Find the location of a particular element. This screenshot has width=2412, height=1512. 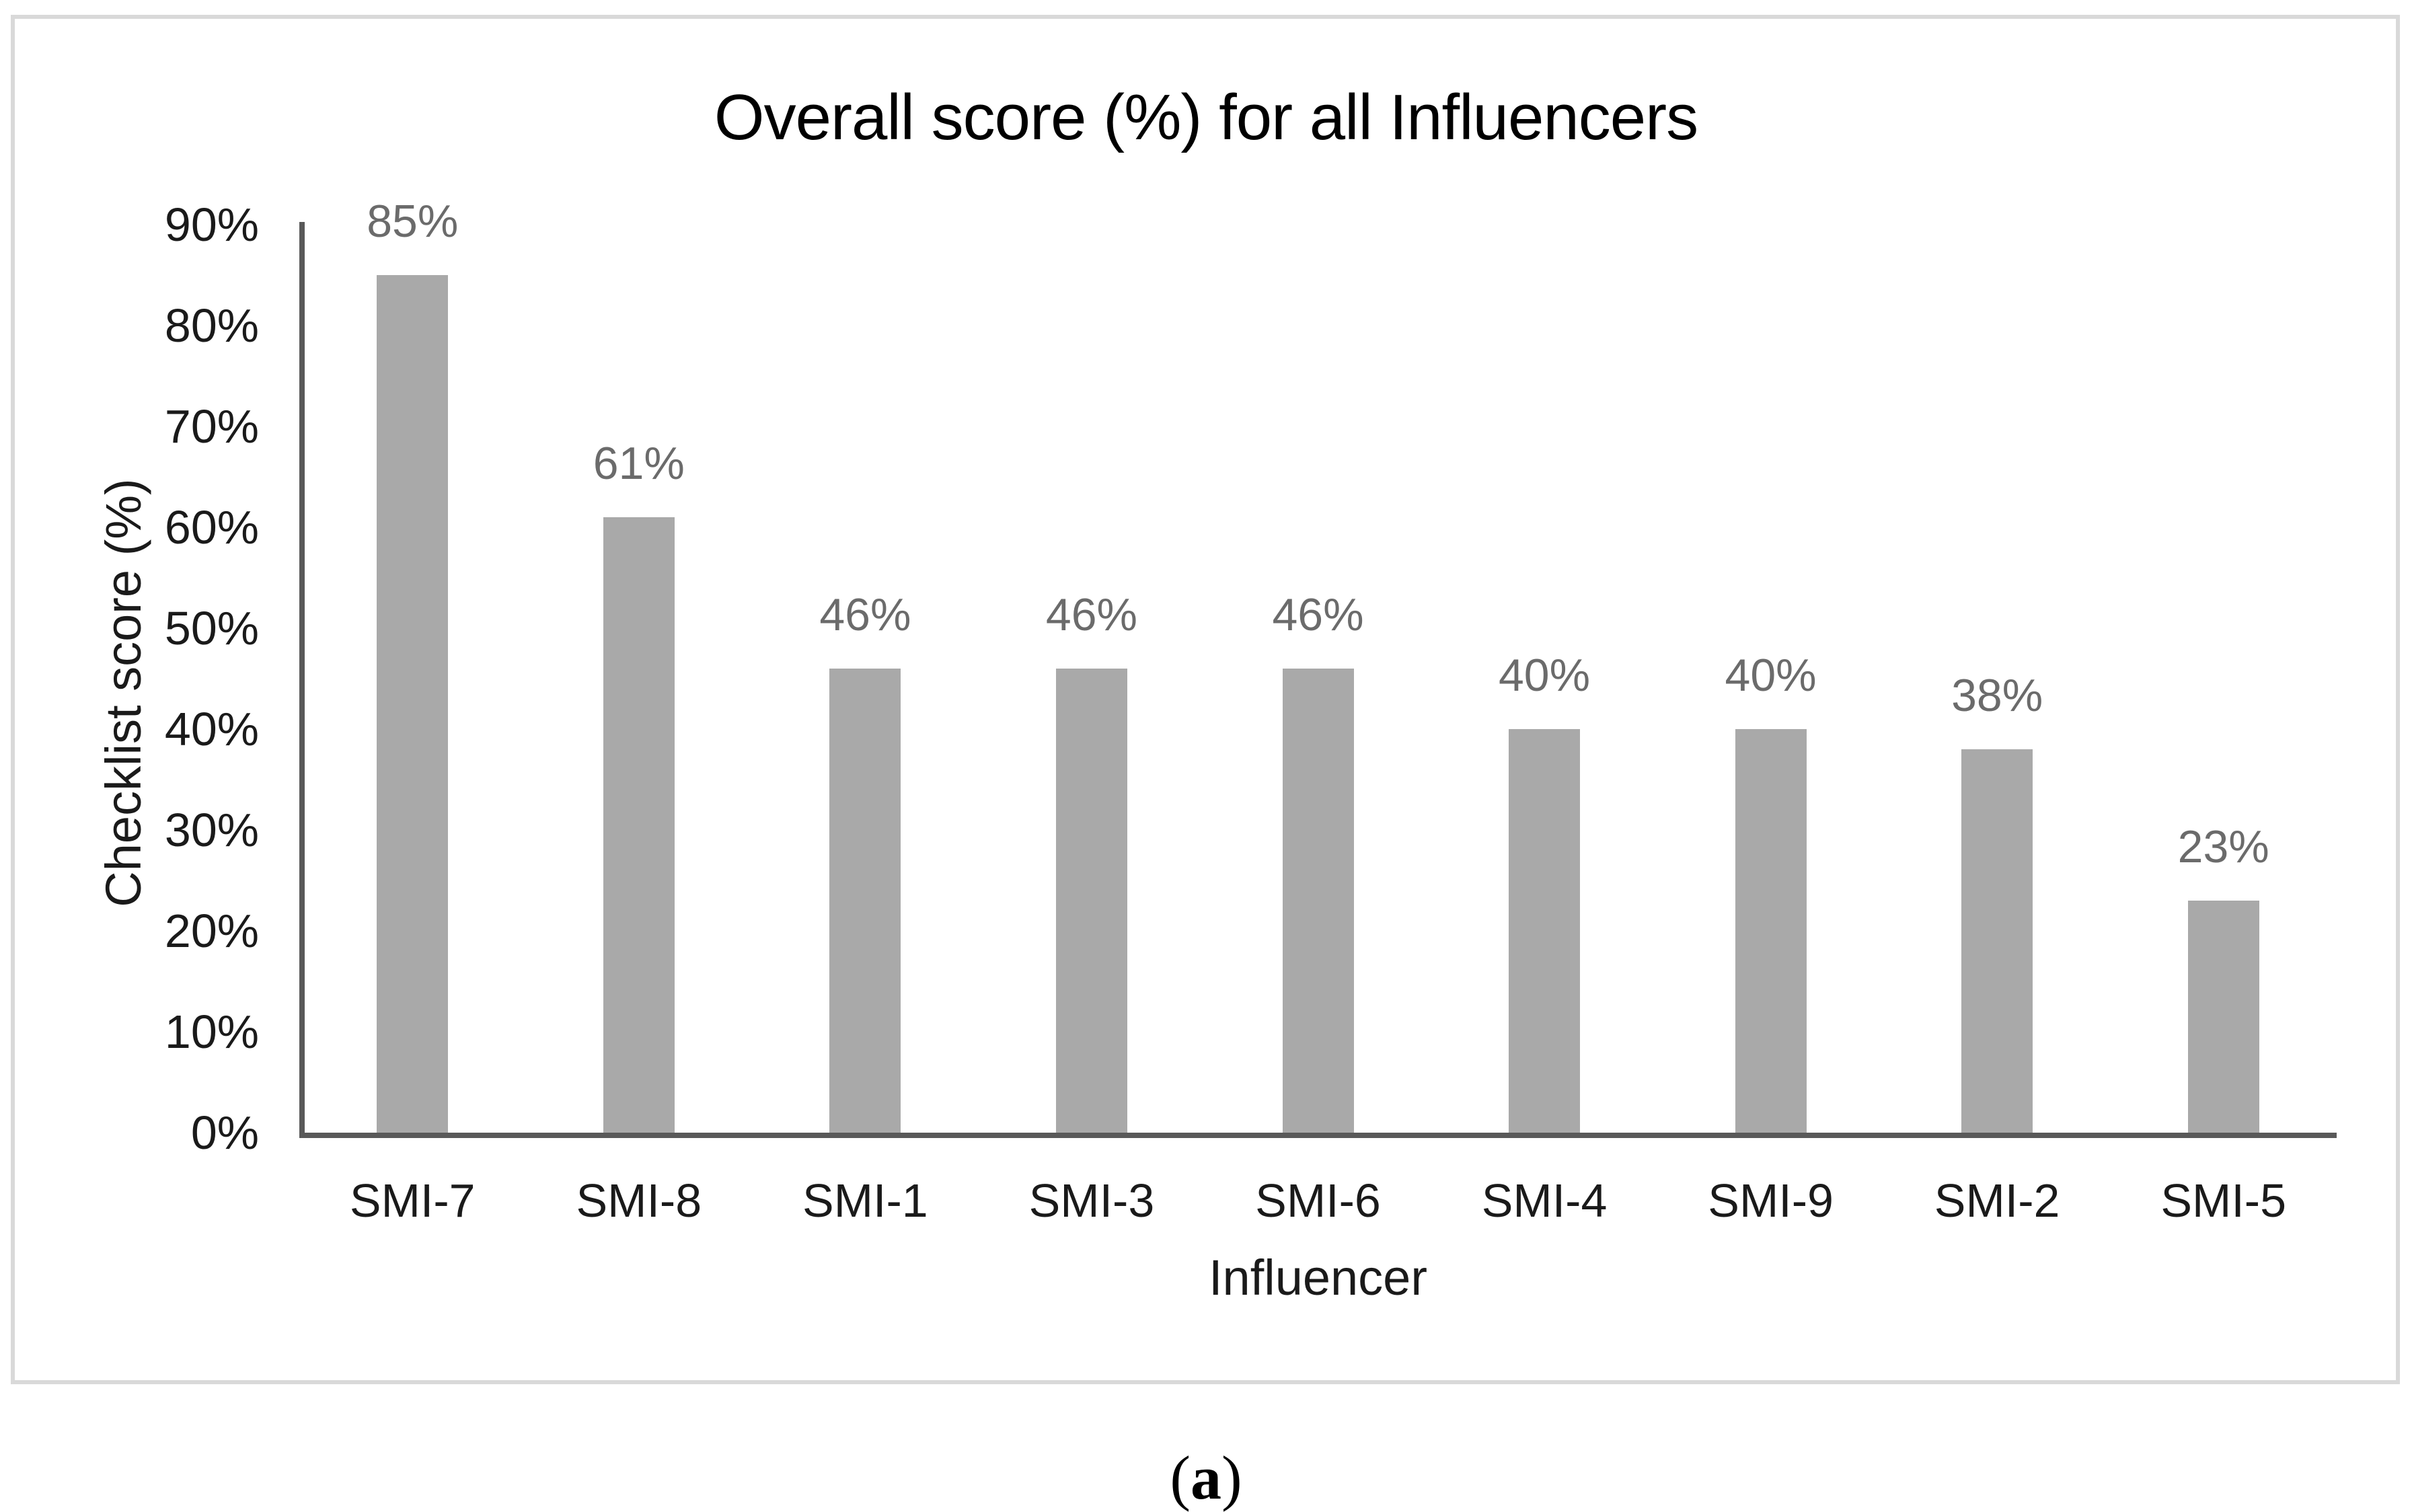

x-tick-label-SMI-4: SMI-4 is located at coordinates (1544, 1201).